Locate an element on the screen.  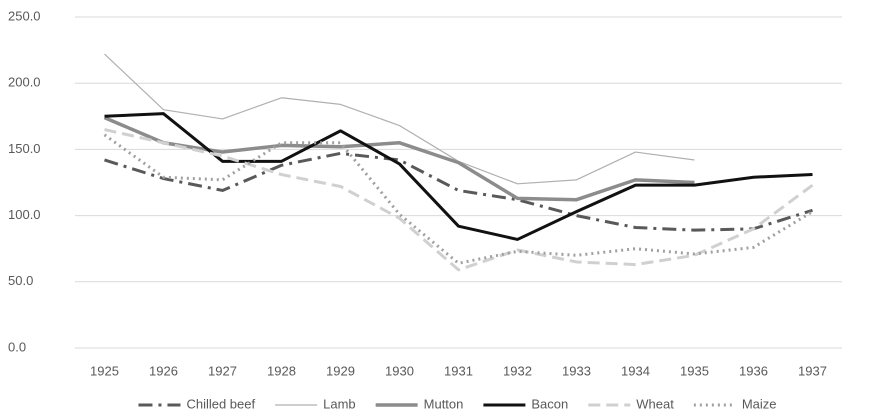
y-tick-label: 250.0 is located at coordinates (24, 15).